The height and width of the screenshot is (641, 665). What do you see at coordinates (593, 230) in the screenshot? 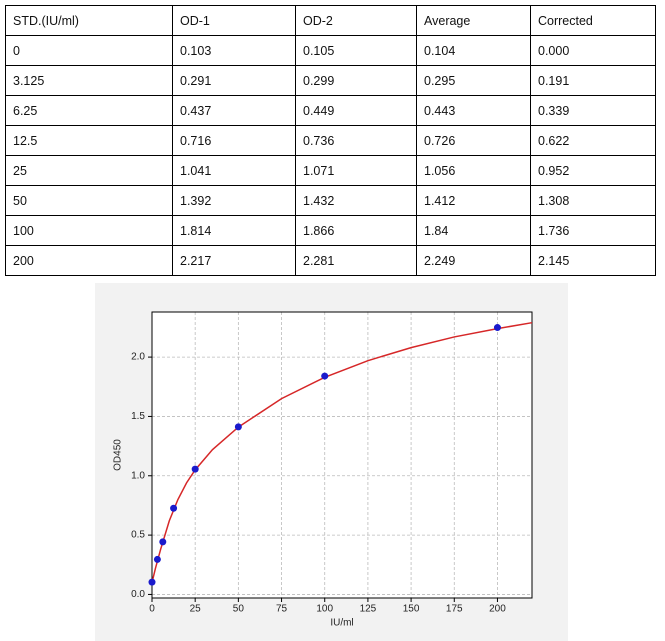
I see `table-cell: 1.736` at bounding box center [593, 230].